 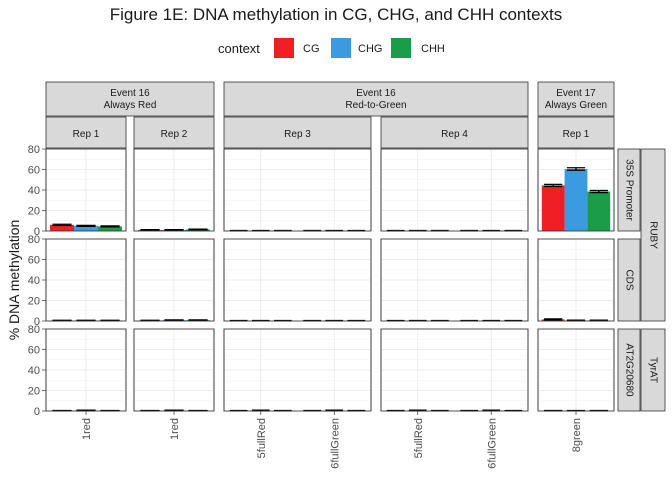 I want to click on legend: context CG CHG CHH, so click(x=331, y=48).